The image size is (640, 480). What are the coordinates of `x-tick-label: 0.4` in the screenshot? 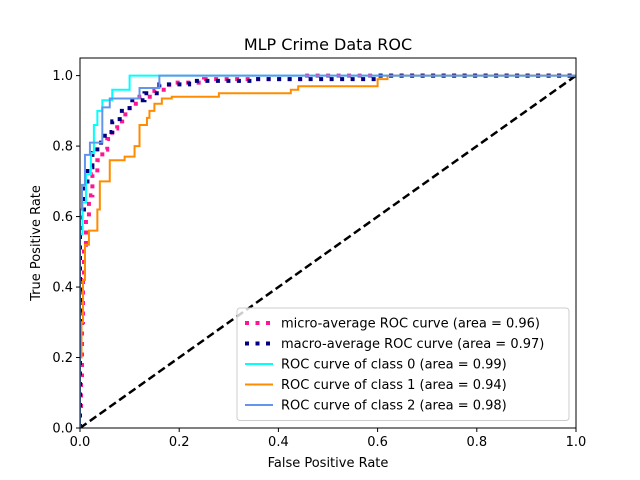 It's located at (278, 442).